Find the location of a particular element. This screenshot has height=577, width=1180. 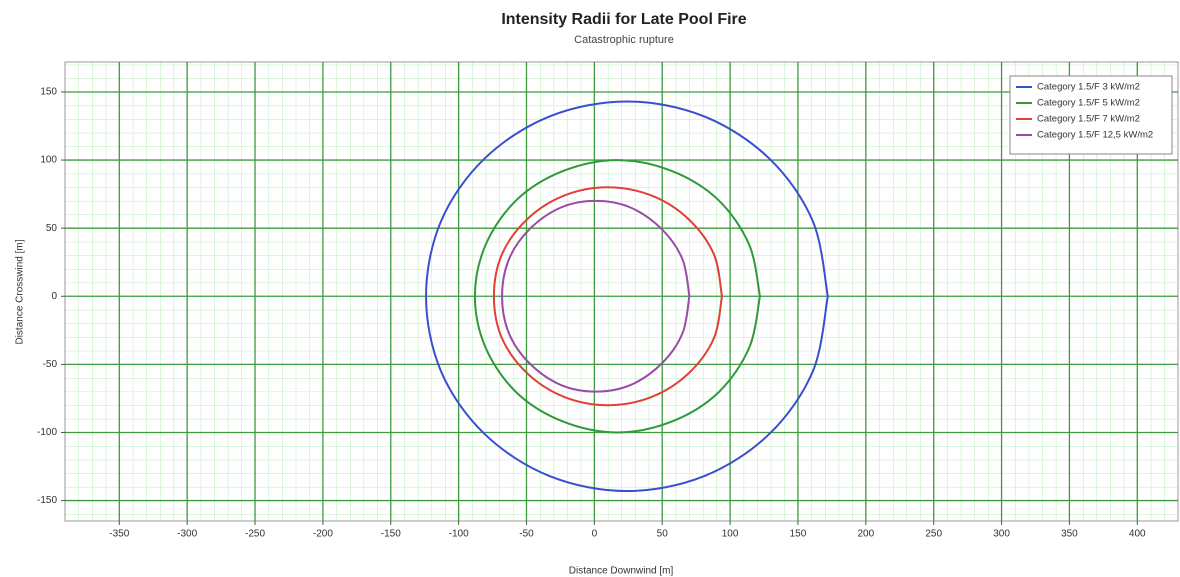

chart-title: Intensity Radii for Late Pool Fire is located at coordinates (623, 19).